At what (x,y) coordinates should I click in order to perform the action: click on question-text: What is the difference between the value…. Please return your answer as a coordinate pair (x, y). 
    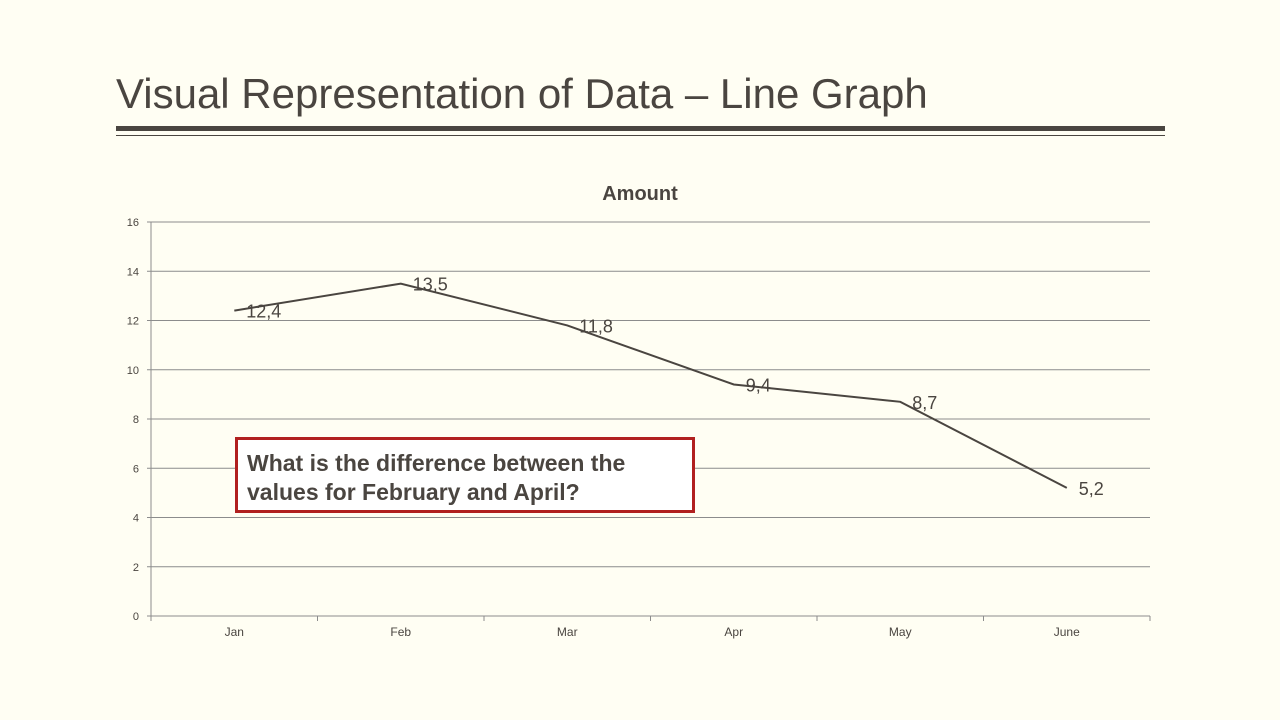
    Looking at the image, I should click on (436, 477).